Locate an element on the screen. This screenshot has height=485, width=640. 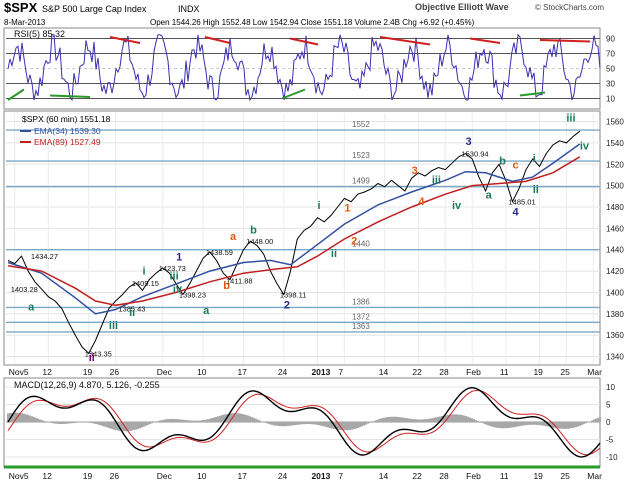
price-annotation: 1398.11 is located at coordinates (293, 295).